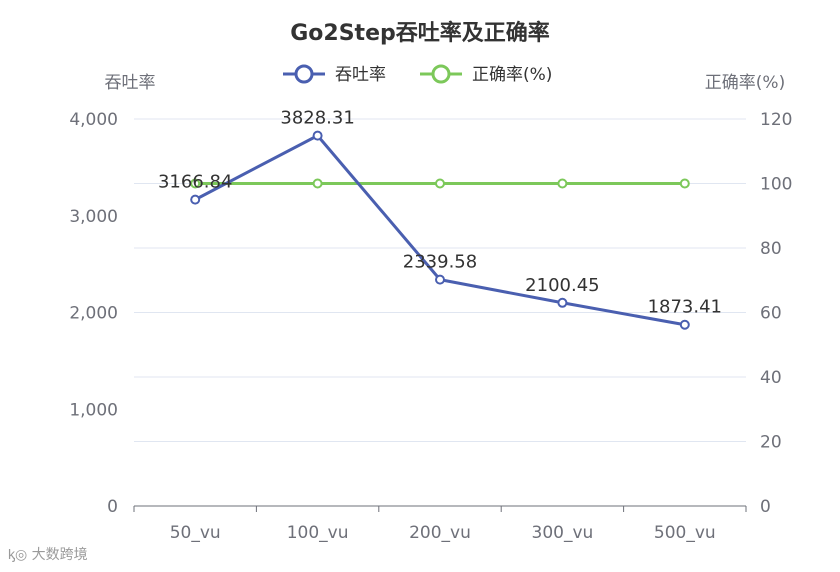  I want to click on x-tick-label: 500_vu, so click(685, 533).